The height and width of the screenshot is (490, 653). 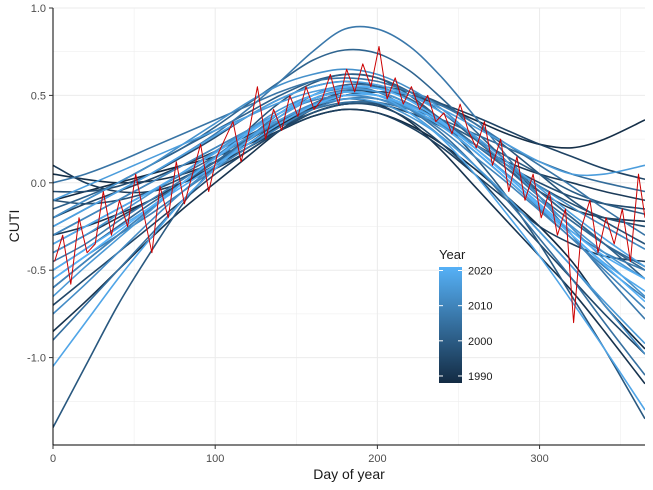 I want to click on x-tick-label: 300, so click(x=539, y=459).